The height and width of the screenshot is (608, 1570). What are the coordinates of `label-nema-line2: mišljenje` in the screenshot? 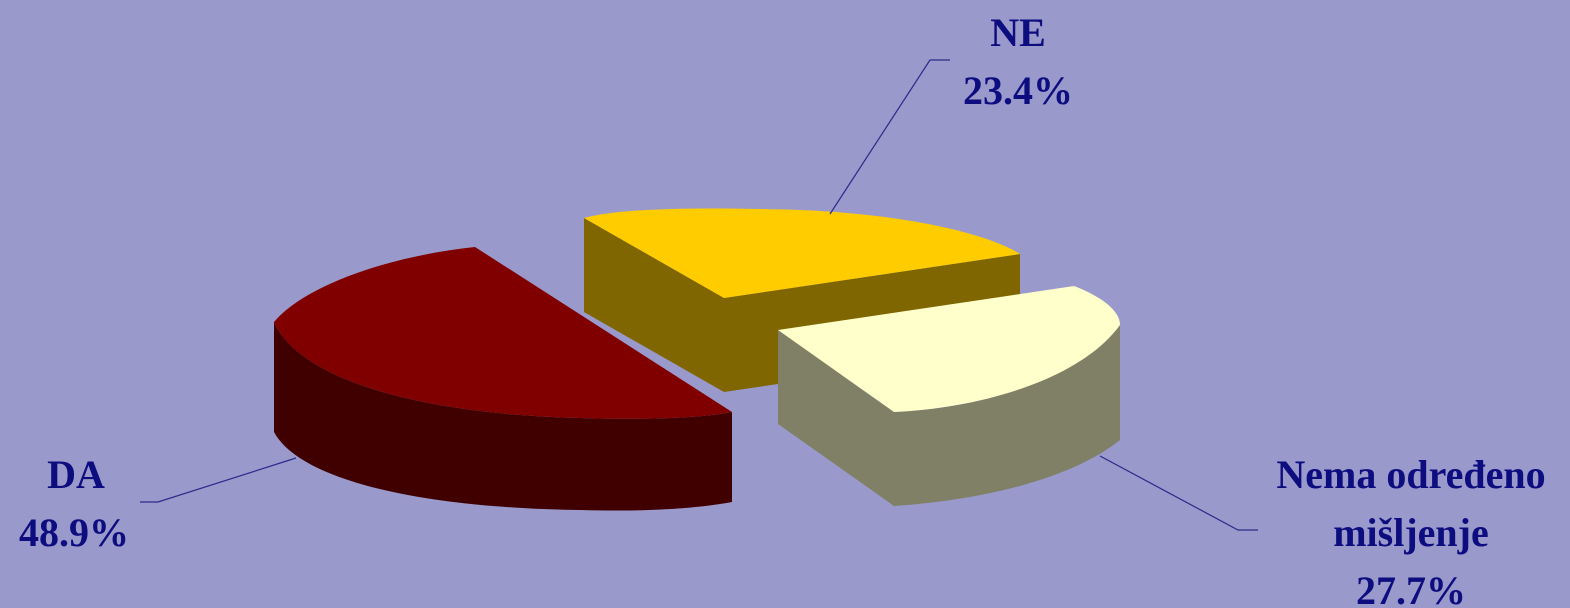 It's located at (1411, 532).